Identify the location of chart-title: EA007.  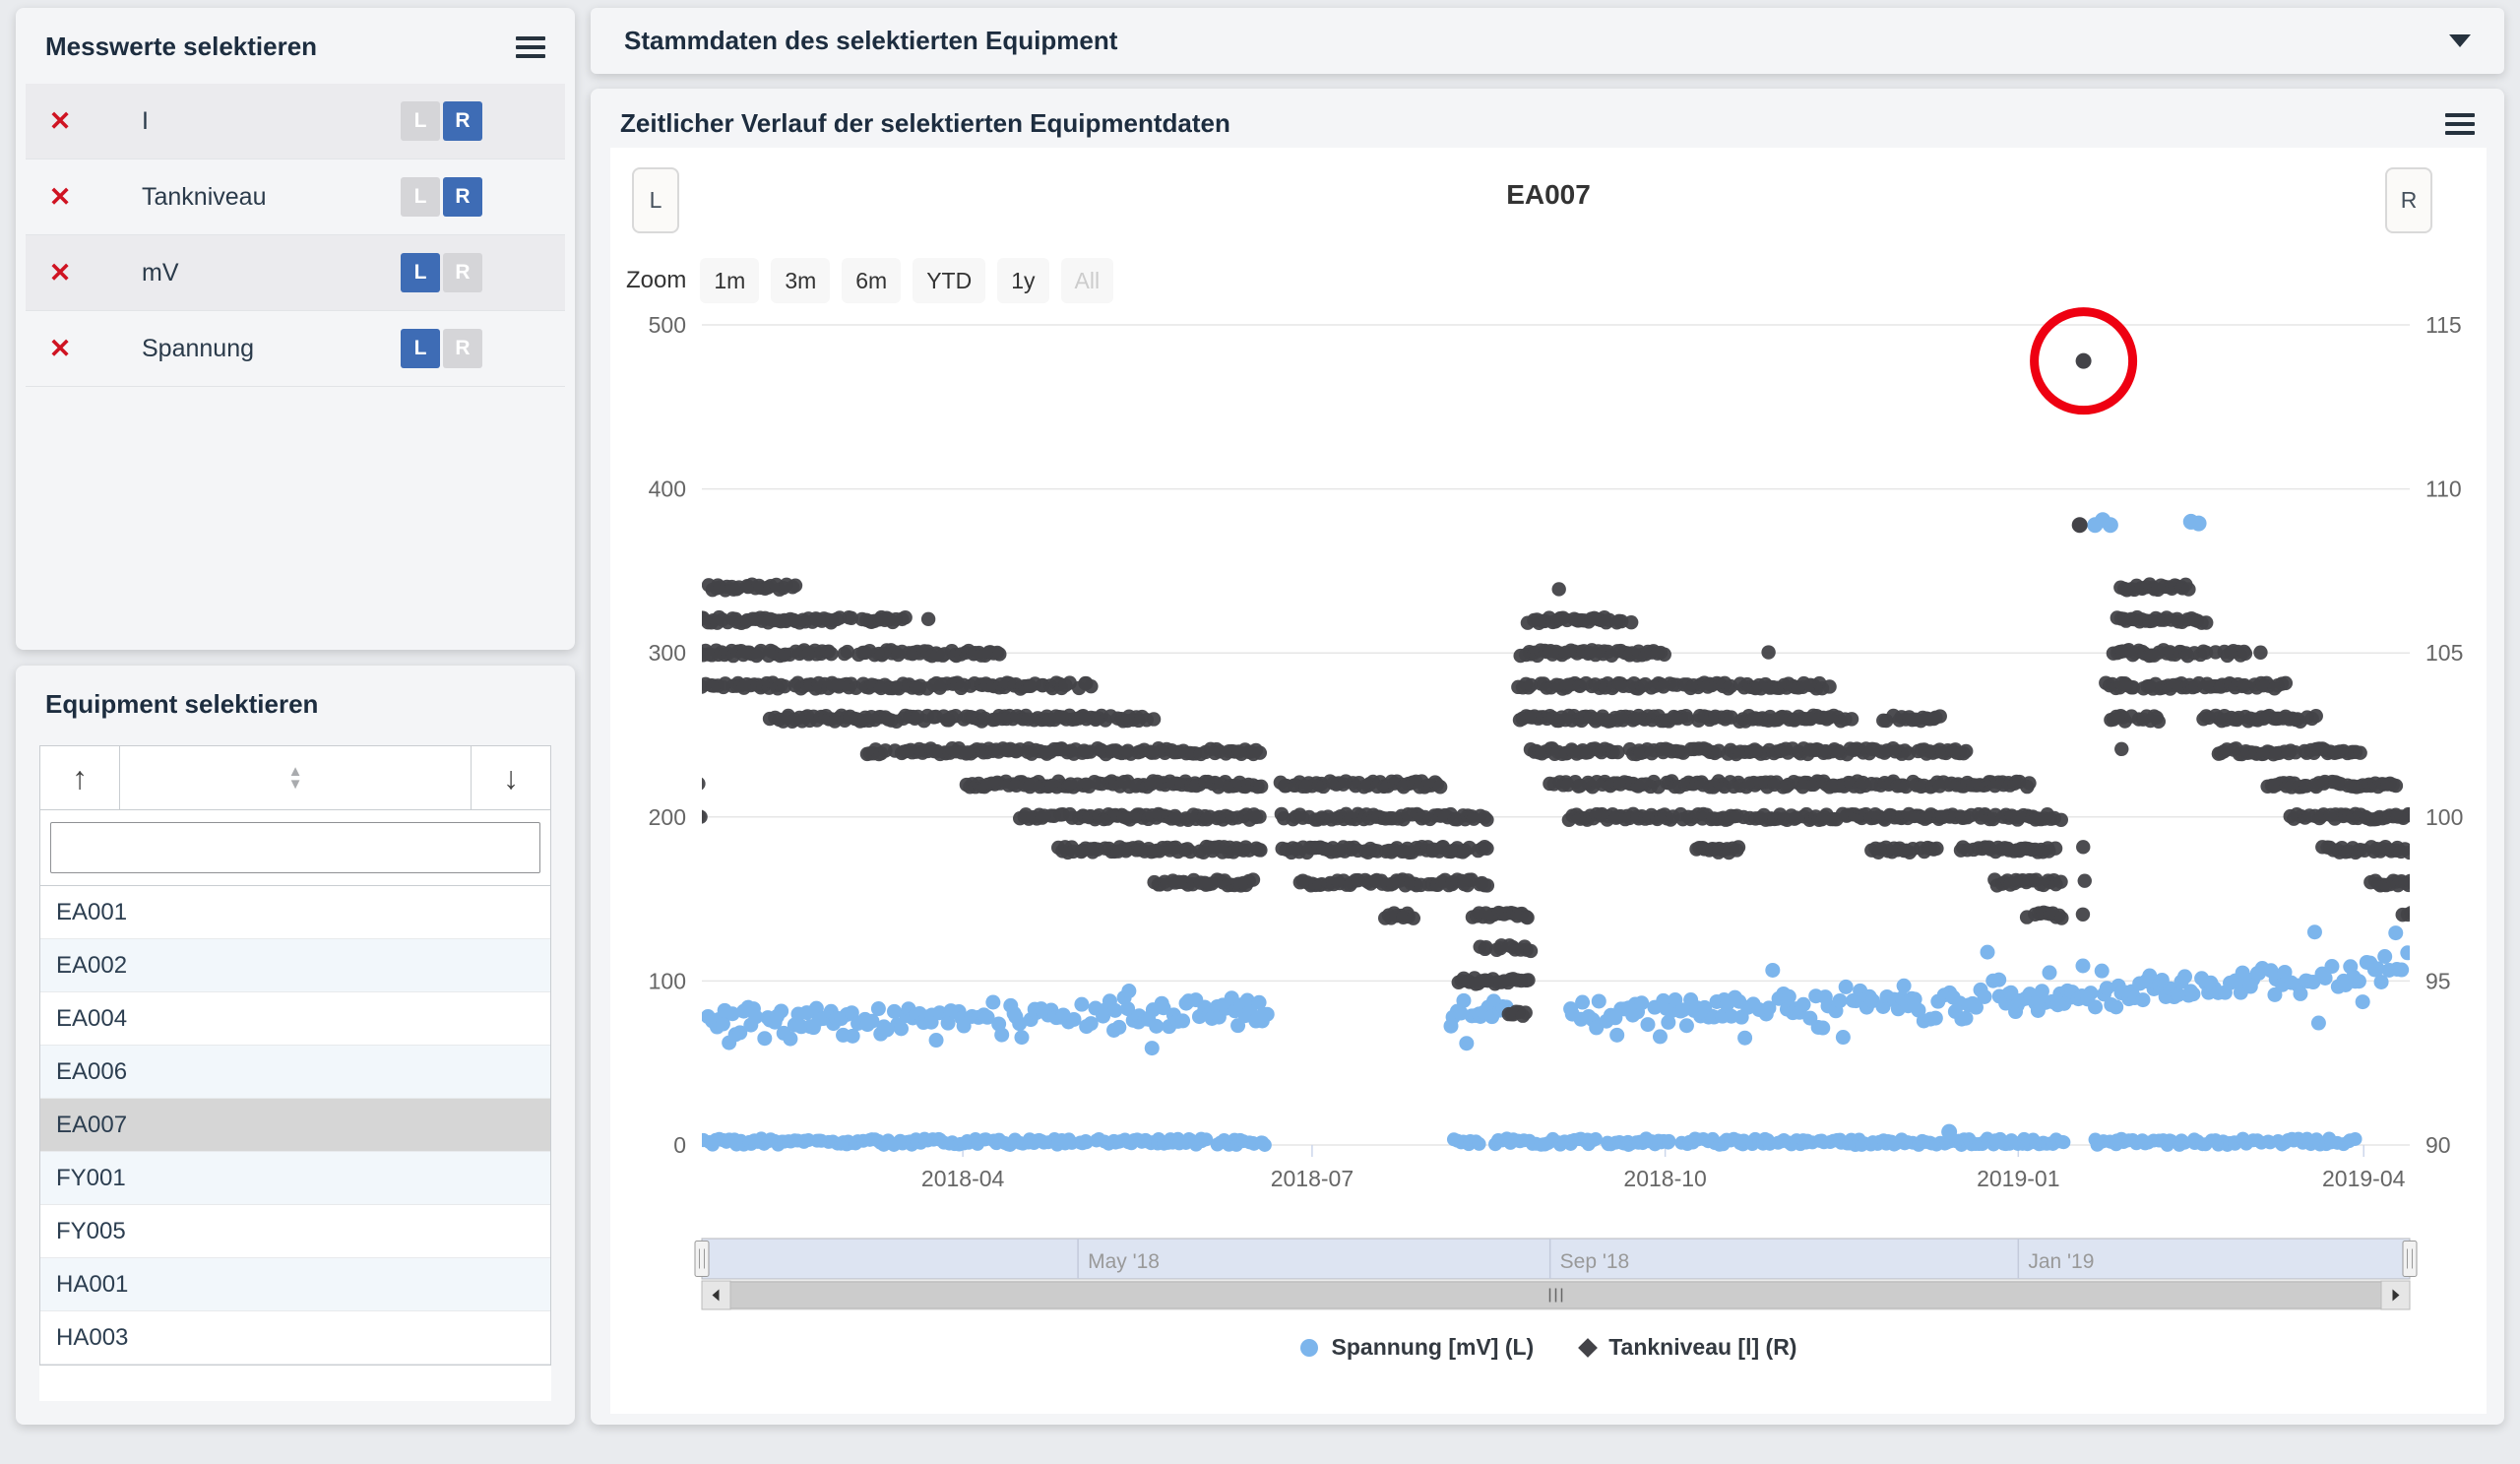
(1548, 195).